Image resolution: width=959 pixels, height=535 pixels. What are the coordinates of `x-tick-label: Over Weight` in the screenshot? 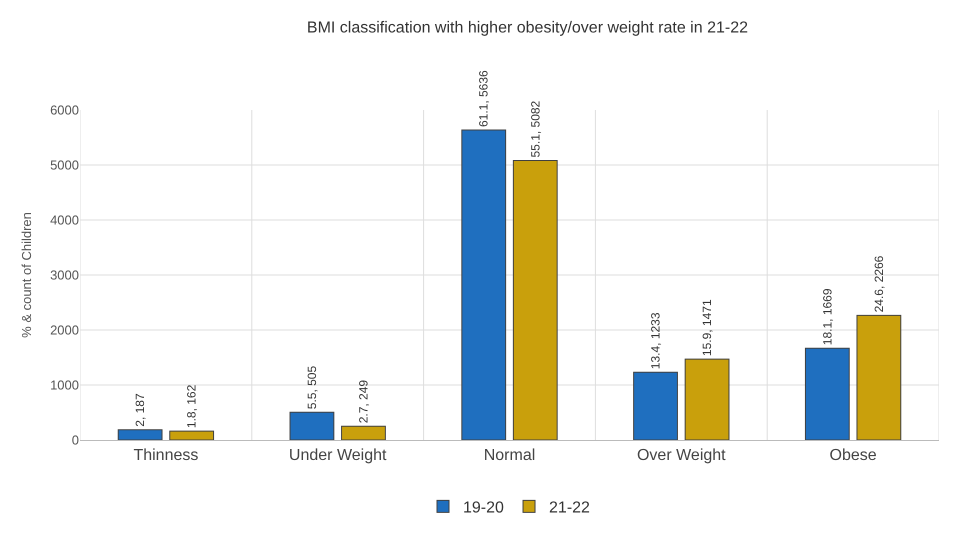 It's located at (681, 455).